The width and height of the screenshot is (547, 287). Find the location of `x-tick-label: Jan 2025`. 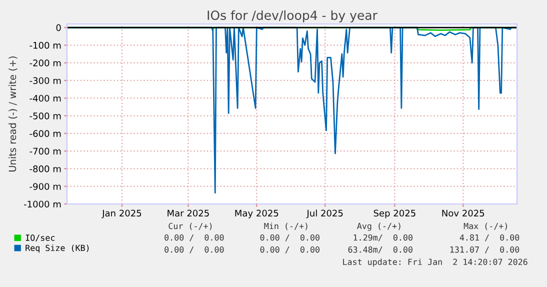

x-tick-label: Jan 2025 is located at coordinates (122, 214).